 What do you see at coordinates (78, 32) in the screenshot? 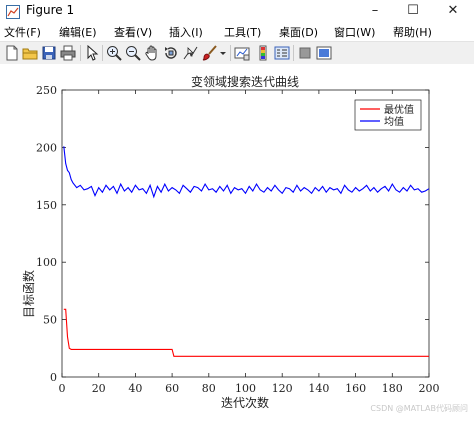
I see `menu-edit: 编辑(E)` at bounding box center [78, 32].